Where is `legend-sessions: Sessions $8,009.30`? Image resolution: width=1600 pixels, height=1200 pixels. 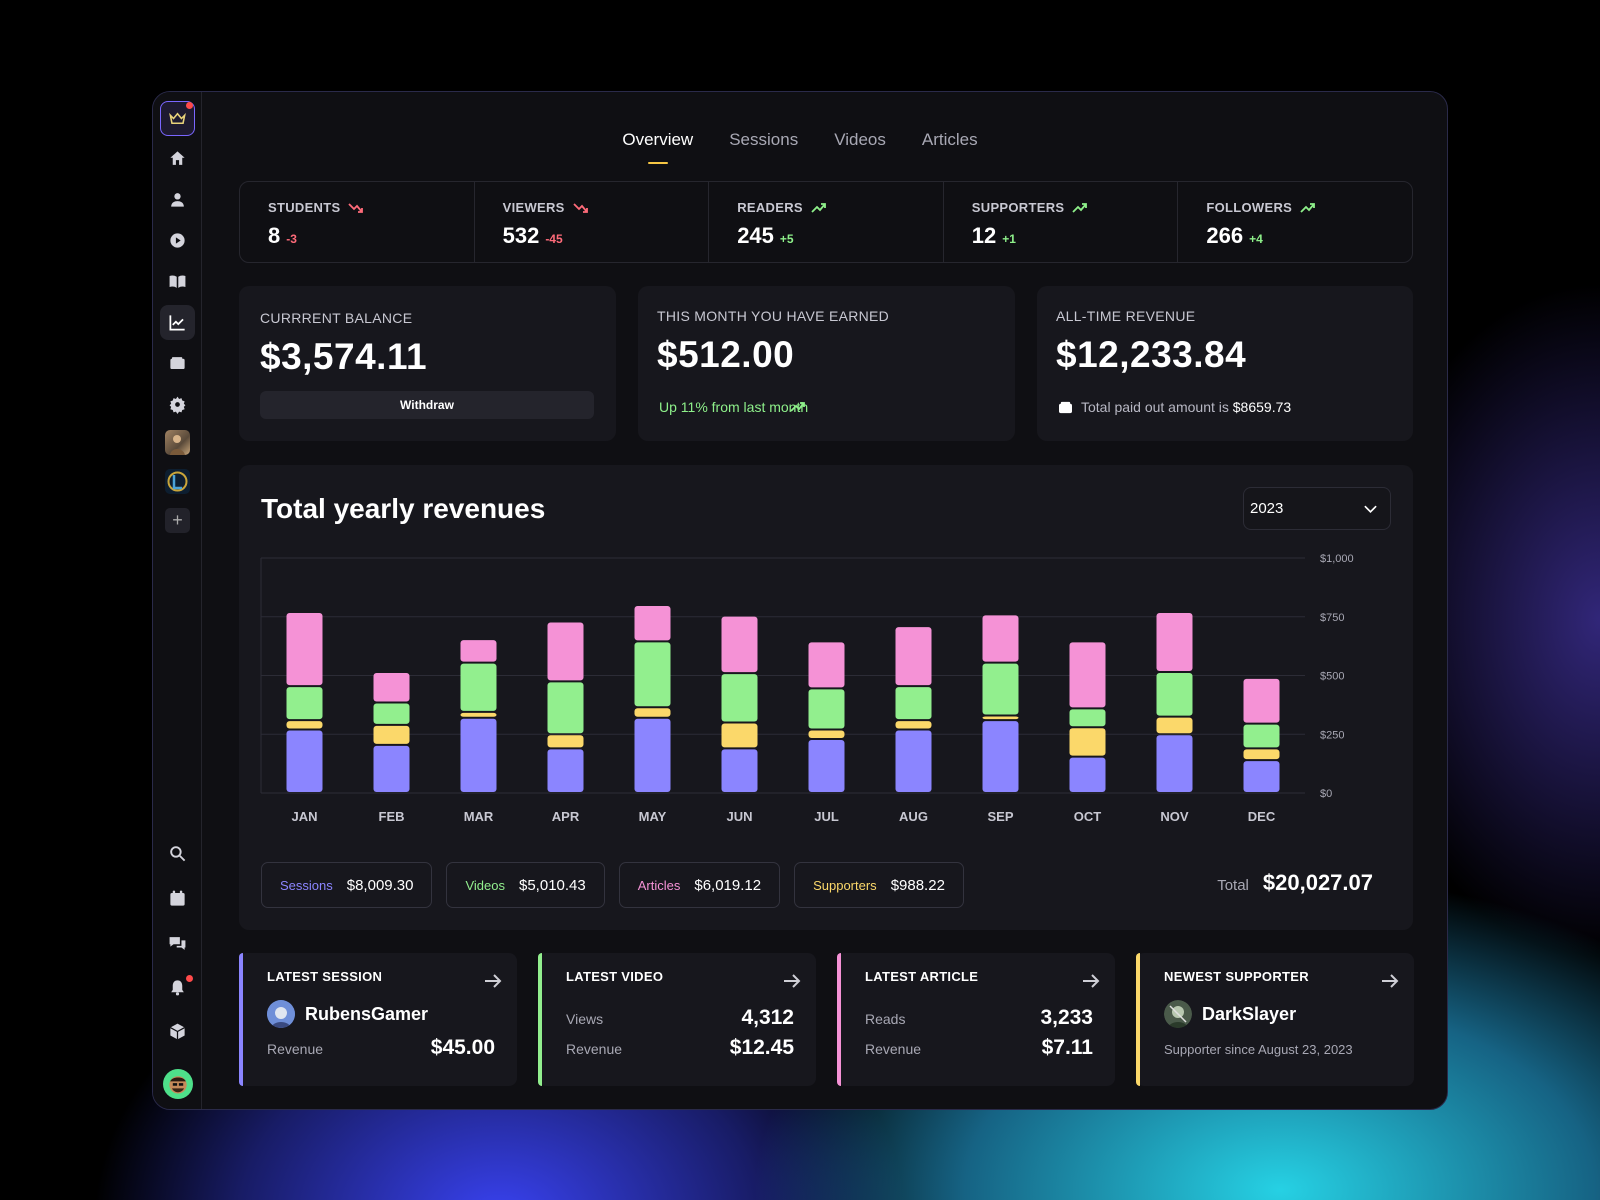 legend-sessions: Sessions $8,009.30 is located at coordinates (347, 885).